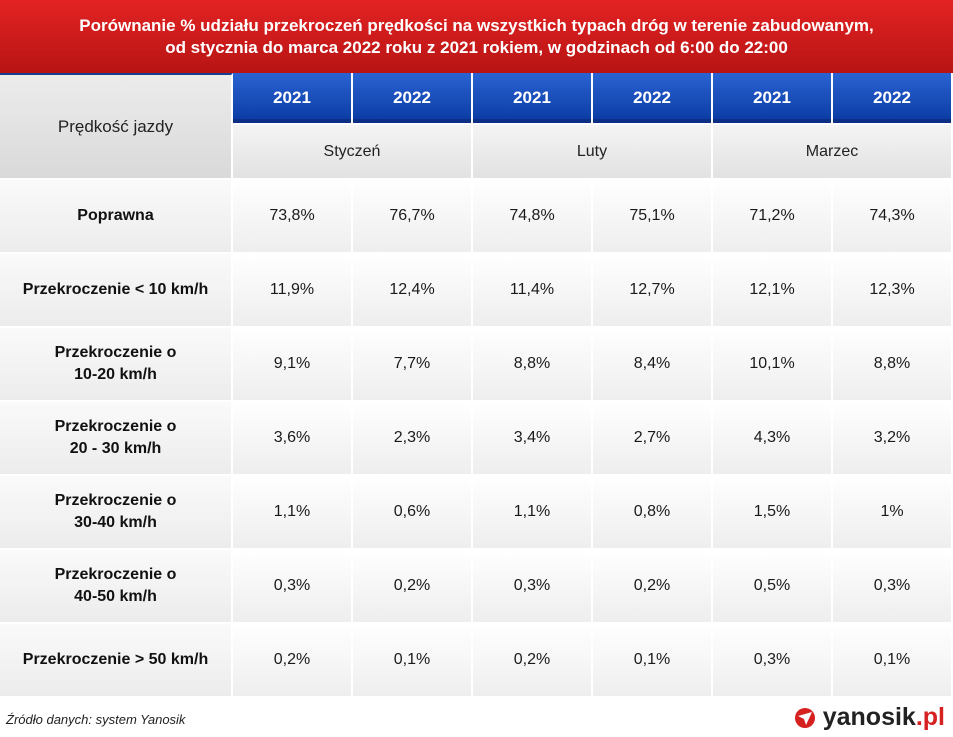 The width and height of the screenshot is (953, 737). Describe the element at coordinates (533, 439) in the screenshot. I see `table-cell: 3,4%` at that location.